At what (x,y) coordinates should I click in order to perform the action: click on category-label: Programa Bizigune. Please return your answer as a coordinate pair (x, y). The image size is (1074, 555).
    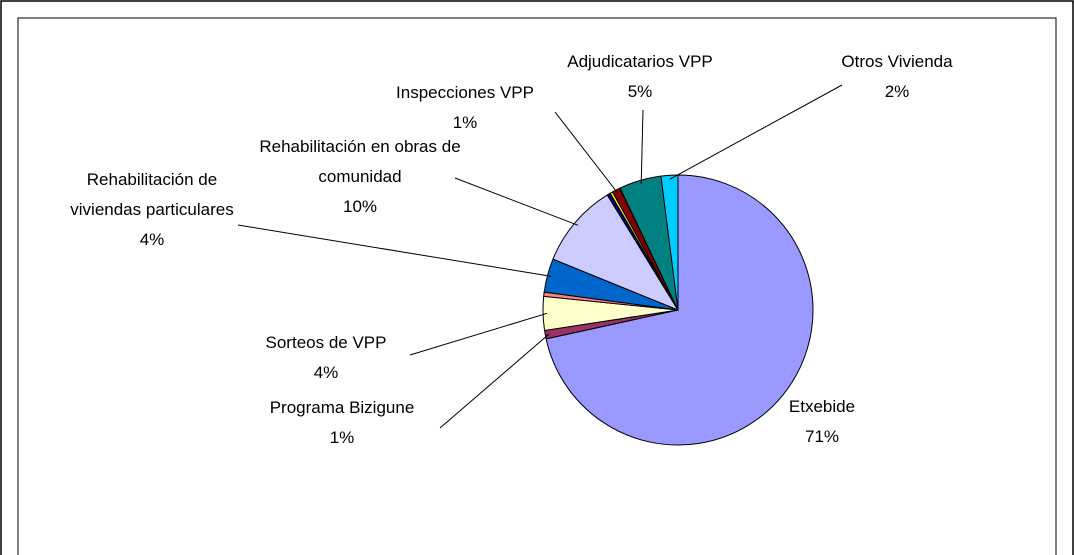
    Looking at the image, I should click on (342, 407).